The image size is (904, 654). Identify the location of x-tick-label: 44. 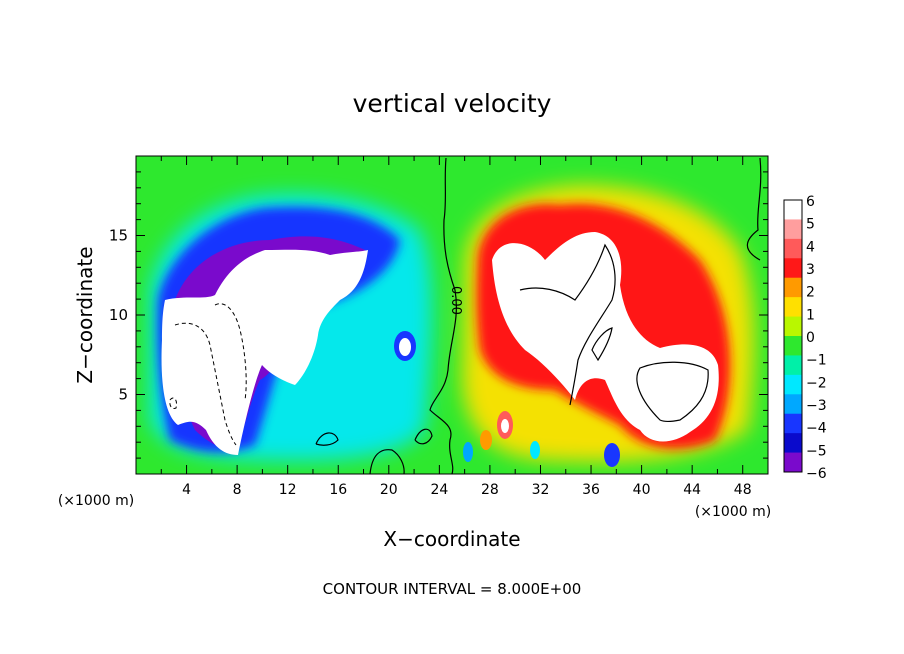
(692, 490).